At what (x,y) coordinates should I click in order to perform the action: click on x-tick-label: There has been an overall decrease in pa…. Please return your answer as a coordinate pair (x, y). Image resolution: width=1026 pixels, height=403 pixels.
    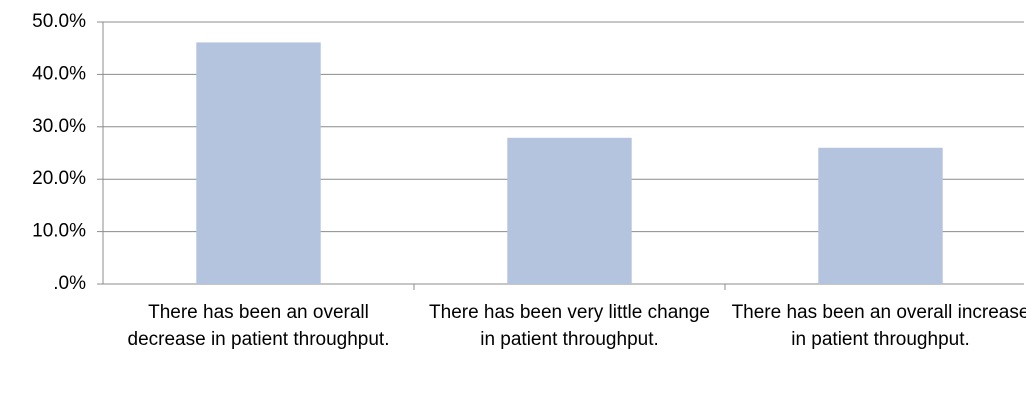
    Looking at the image, I should click on (258, 326).